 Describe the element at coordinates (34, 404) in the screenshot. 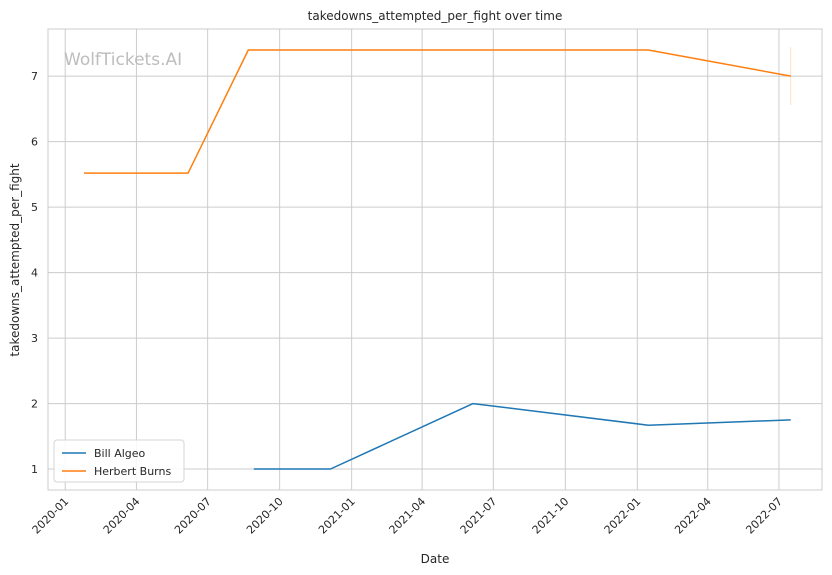

I see `y-tick-label: 2` at that location.